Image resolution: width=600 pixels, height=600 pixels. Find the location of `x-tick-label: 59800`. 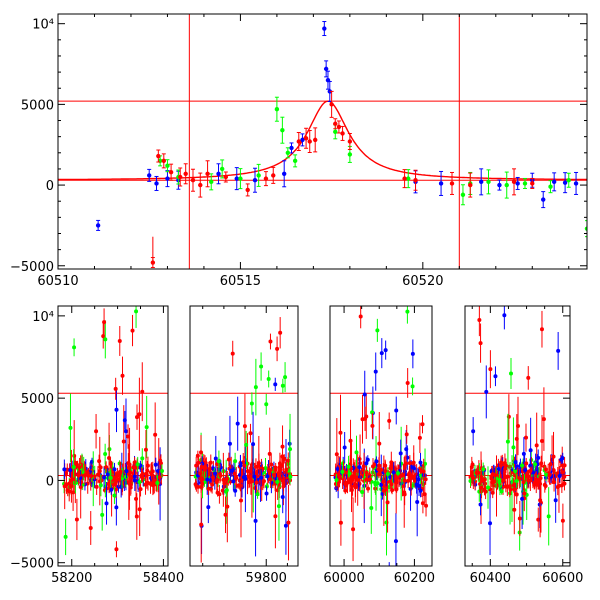

x-tick-label: 59800 is located at coordinates (266, 578).